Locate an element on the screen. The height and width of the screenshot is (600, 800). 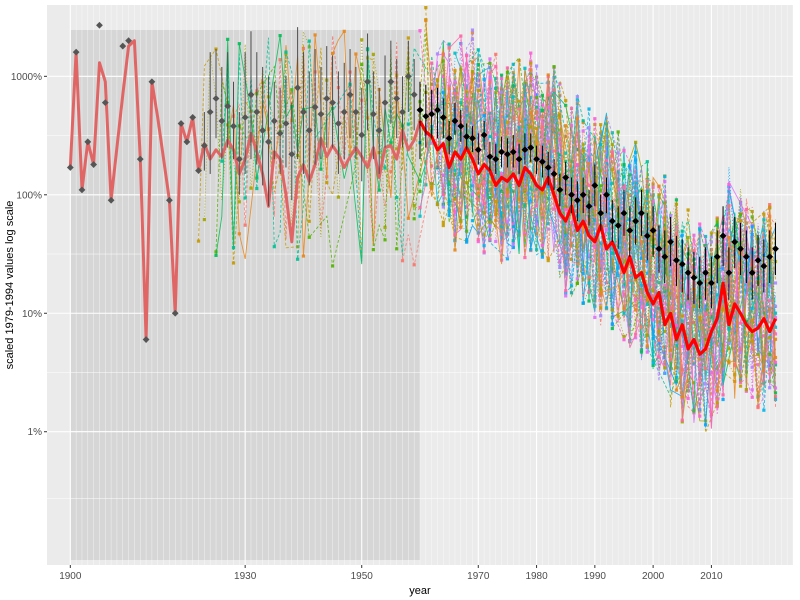
mean-point-1961 is located at coordinates (426, 116).